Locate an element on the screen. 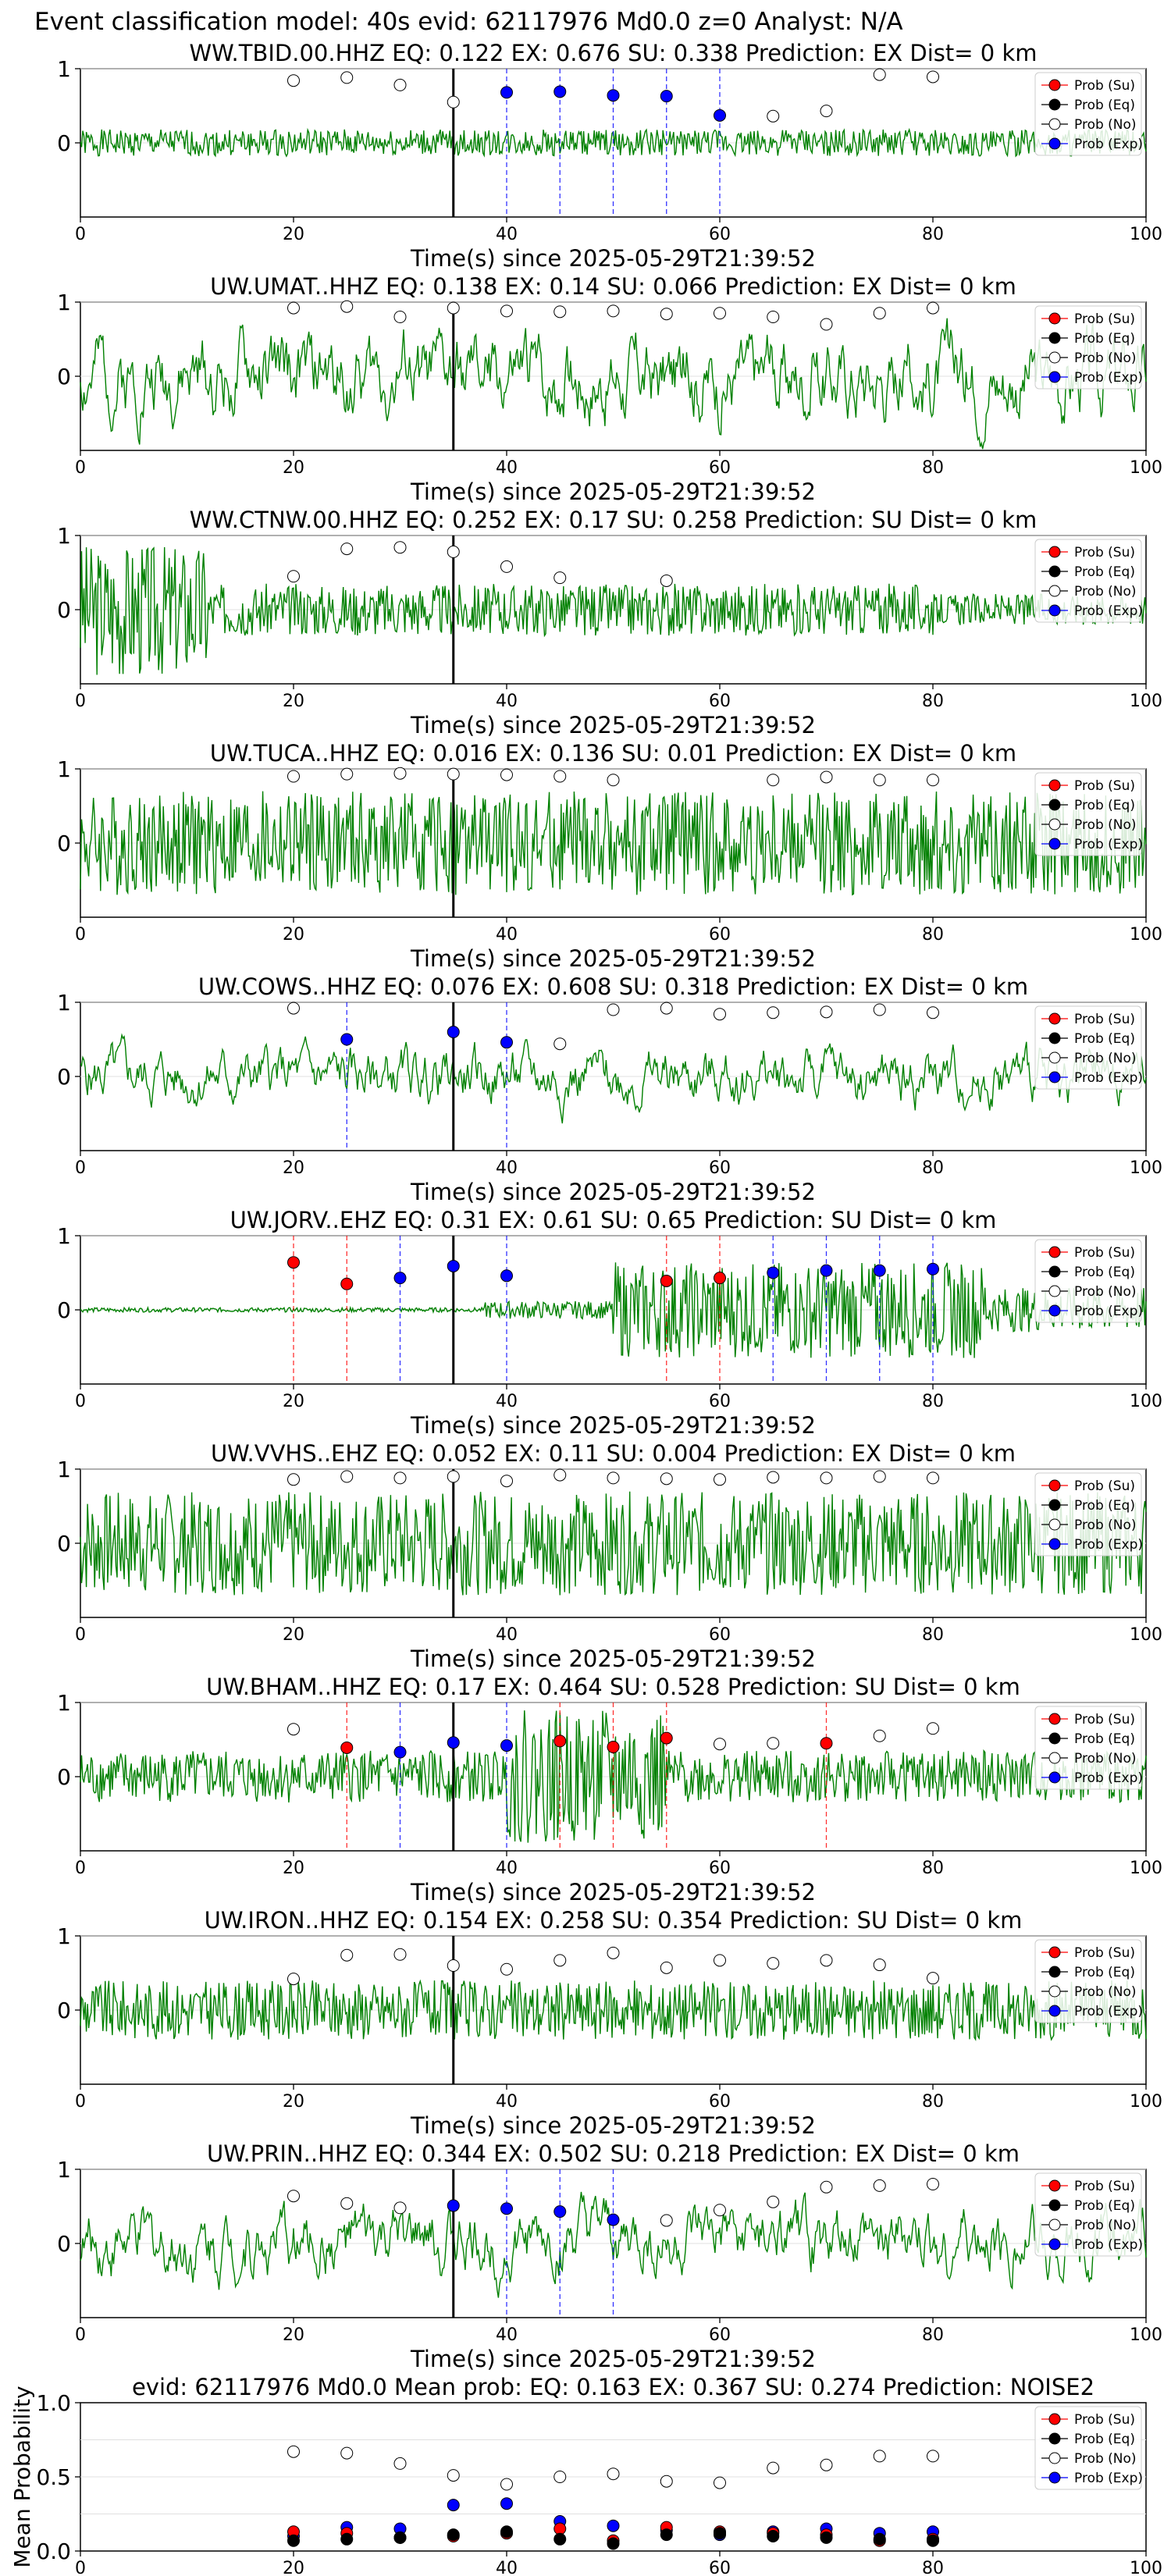  y-axis-label: Mean Probability is located at coordinates (22, 2476).